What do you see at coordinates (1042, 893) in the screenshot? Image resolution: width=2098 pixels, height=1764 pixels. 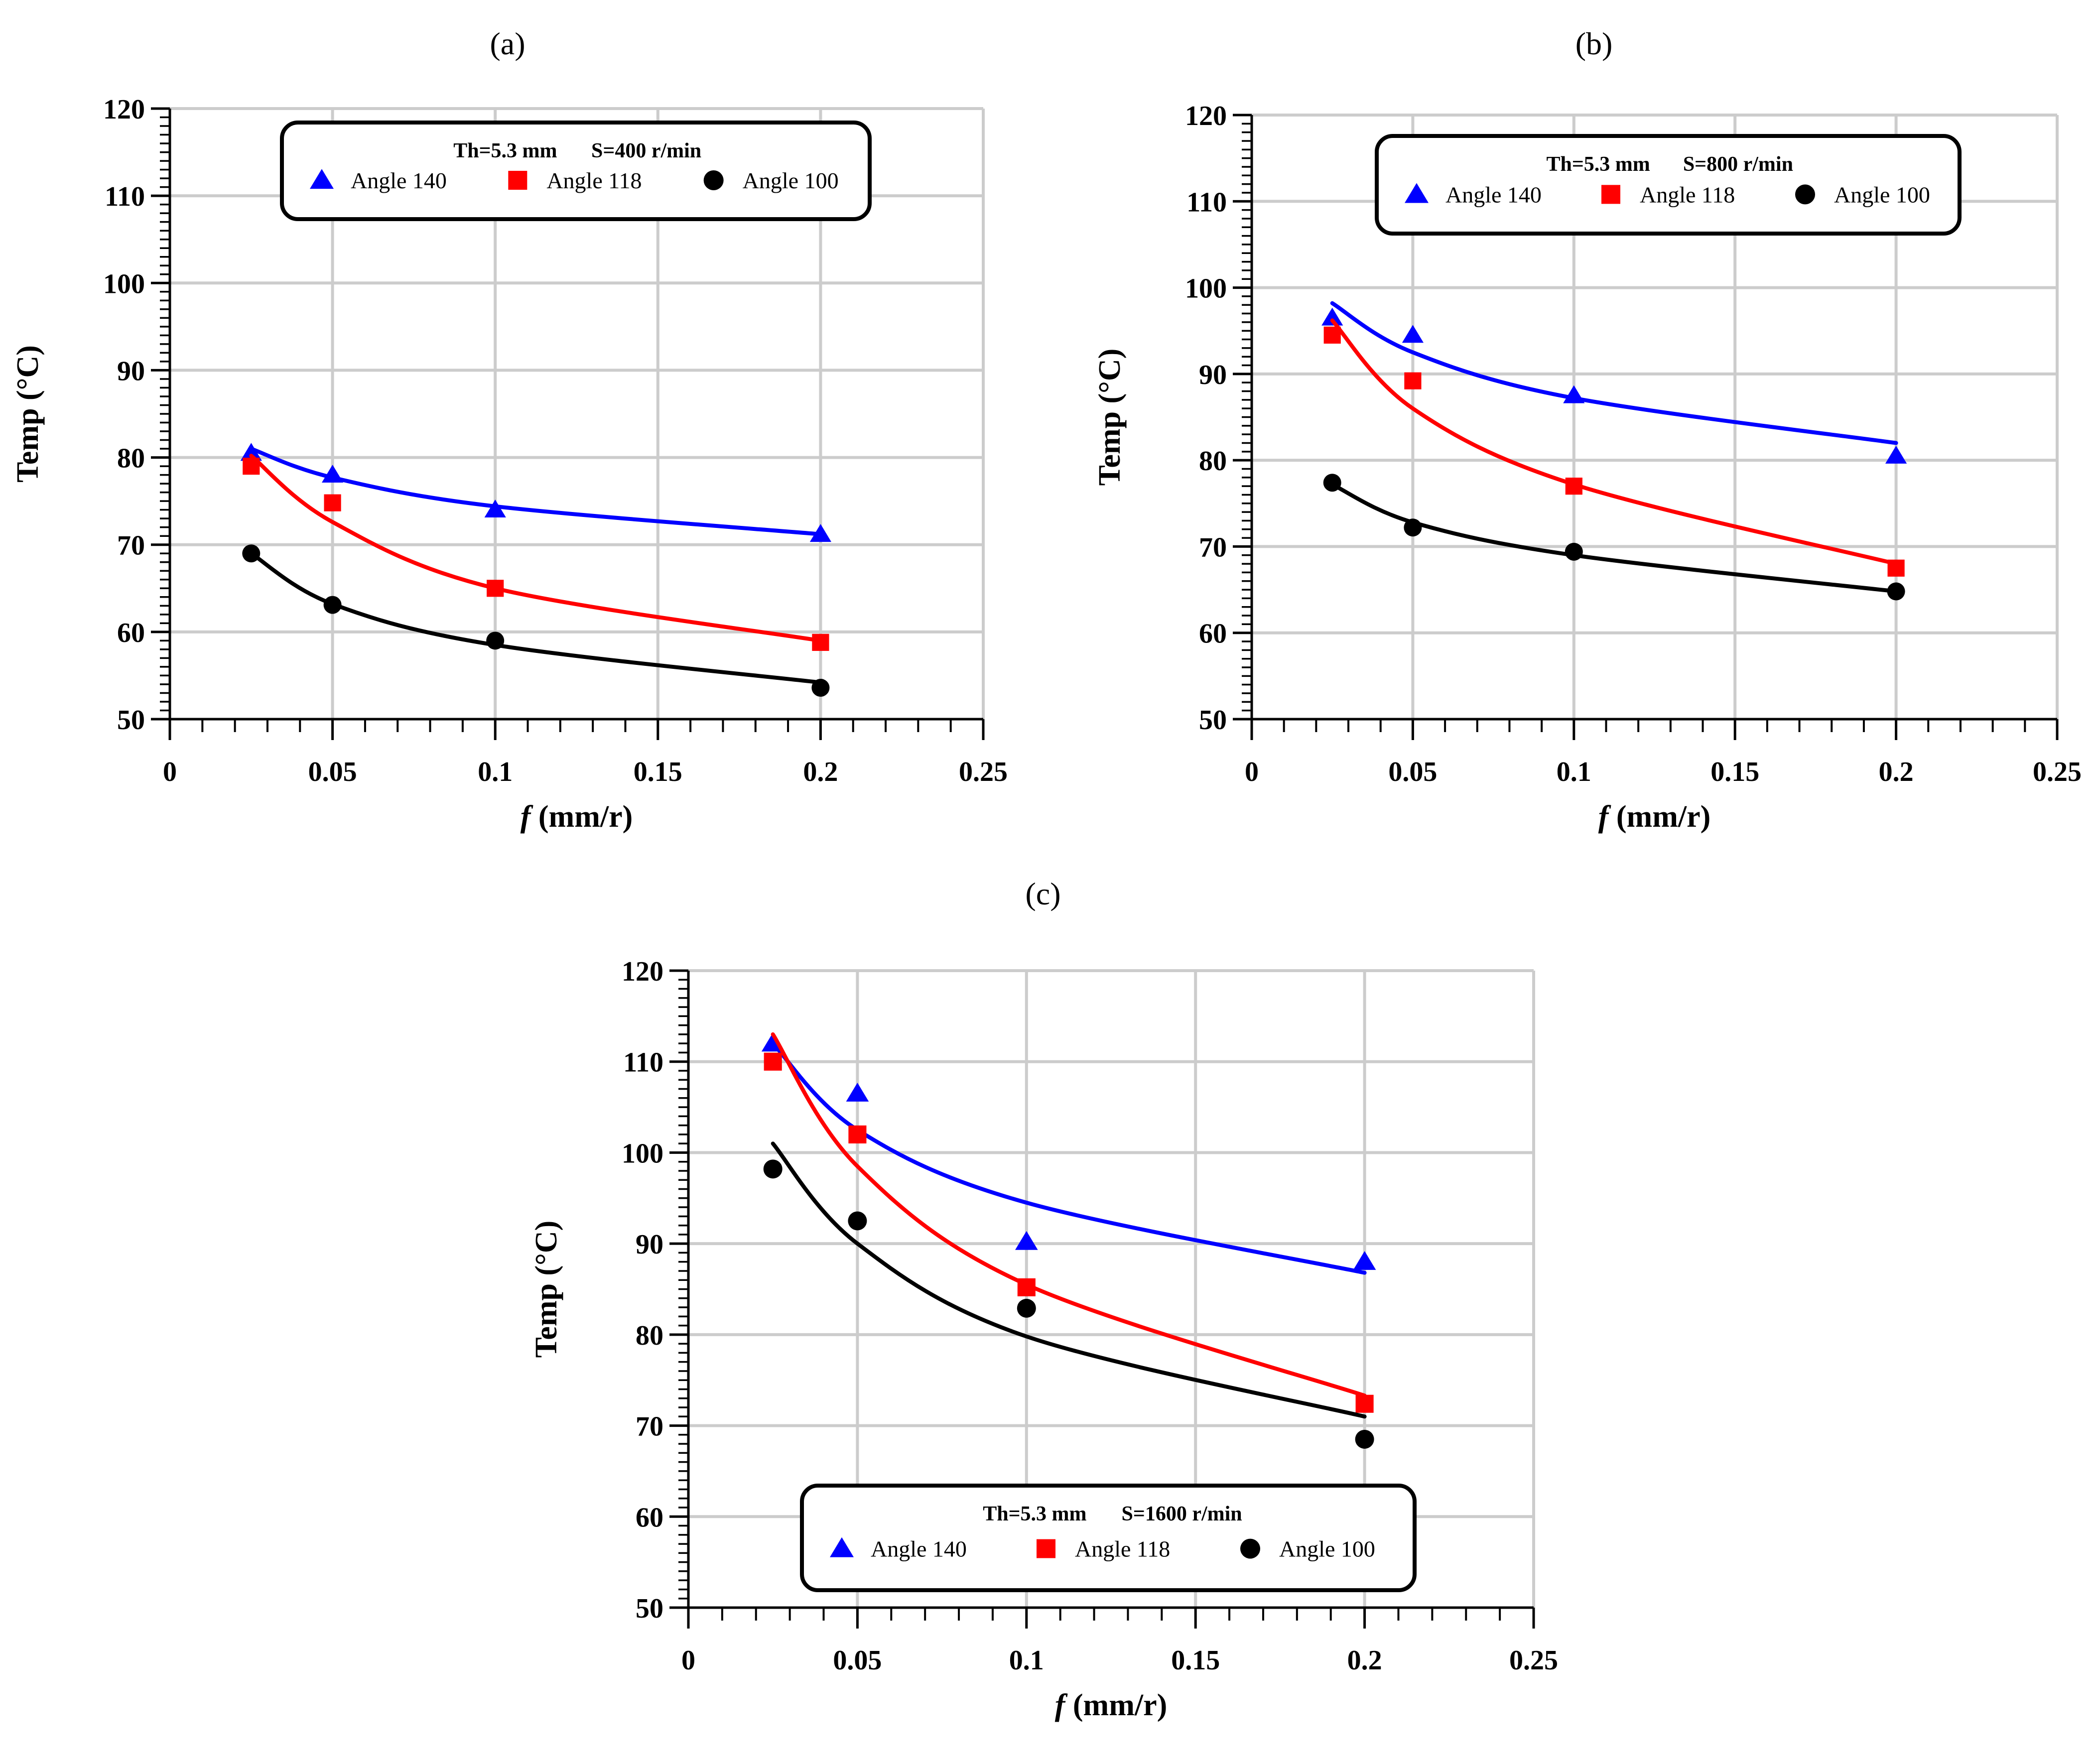 I see `panel-label: (c)` at bounding box center [1042, 893].